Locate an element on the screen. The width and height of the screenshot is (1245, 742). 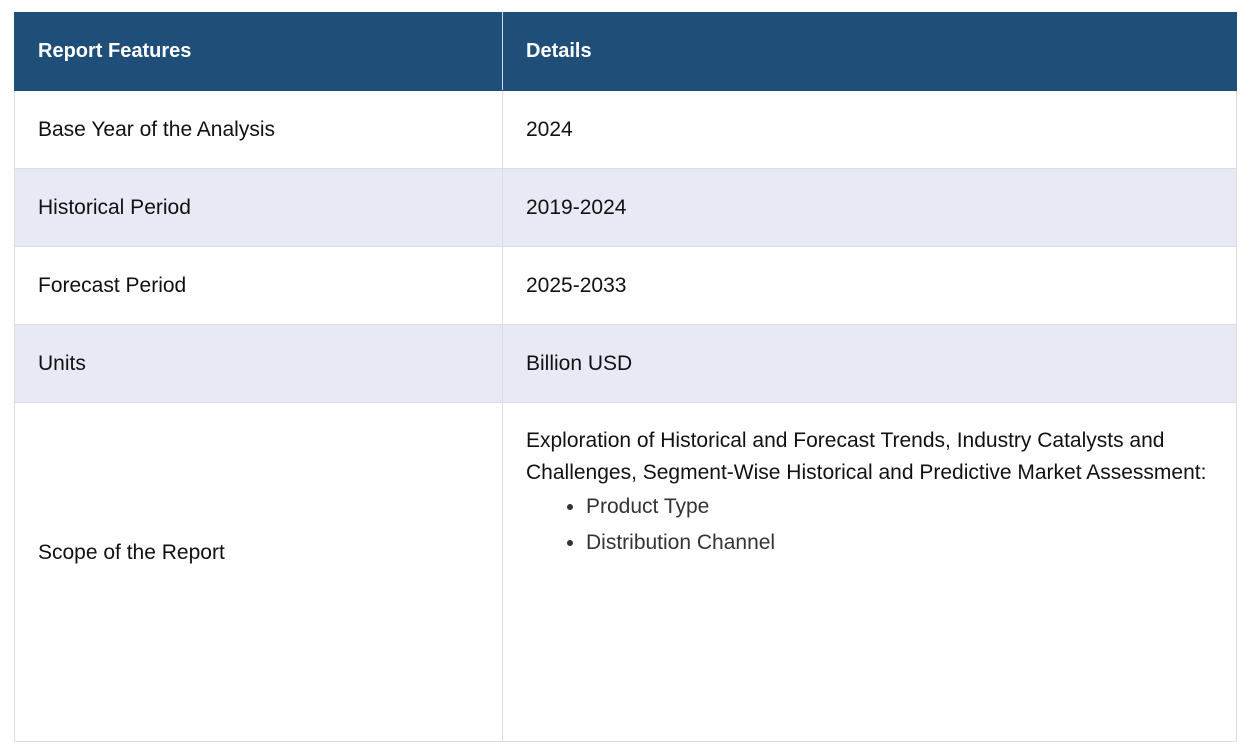
row-detail-value: 2024 is located at coordinates (869, 129).